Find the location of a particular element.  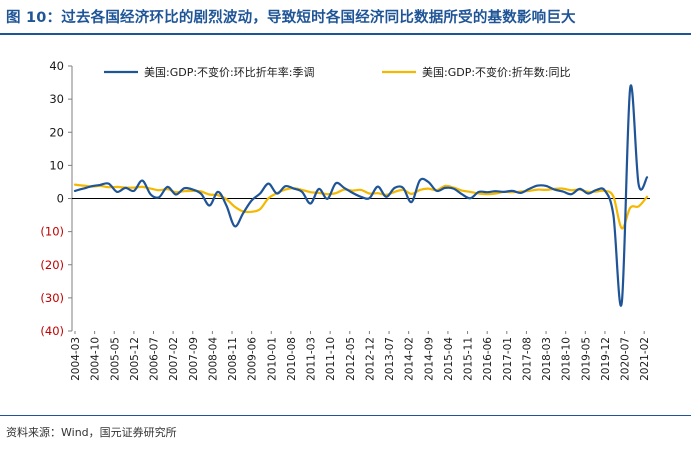

y-tick-label: (10) is located at coordinates (52, 232).